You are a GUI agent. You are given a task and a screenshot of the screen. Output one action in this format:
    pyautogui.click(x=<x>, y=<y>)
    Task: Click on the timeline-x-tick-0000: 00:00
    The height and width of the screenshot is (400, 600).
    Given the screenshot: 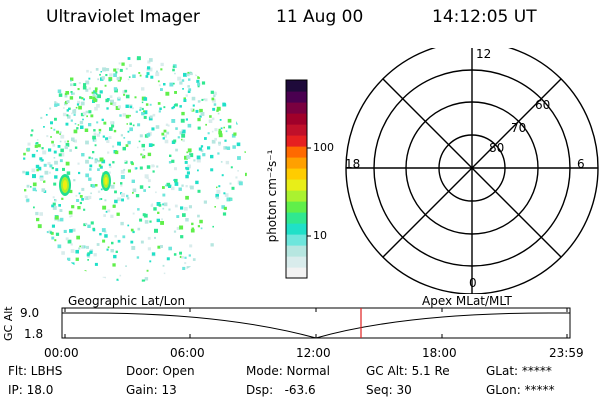 What is the action you would take?
    pyautogui.click(x=61, y=353)
    